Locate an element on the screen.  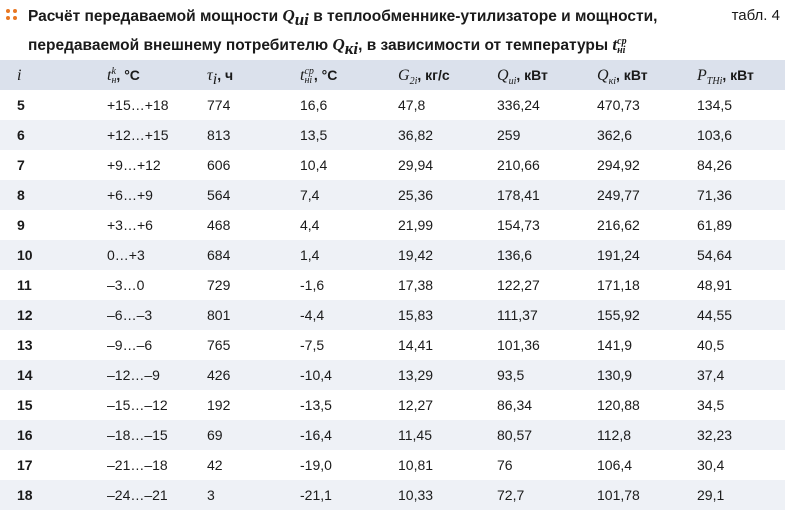
table-cell: 17,38 is located at coordinates (416, 285).